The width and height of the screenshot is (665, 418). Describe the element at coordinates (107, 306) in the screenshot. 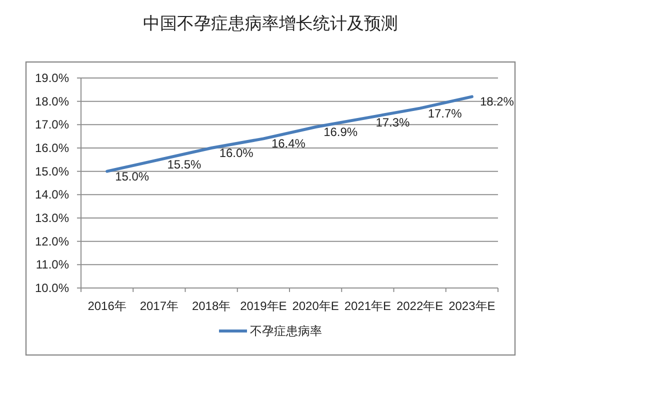

I see `x-tick-label: 2016年` at that location.